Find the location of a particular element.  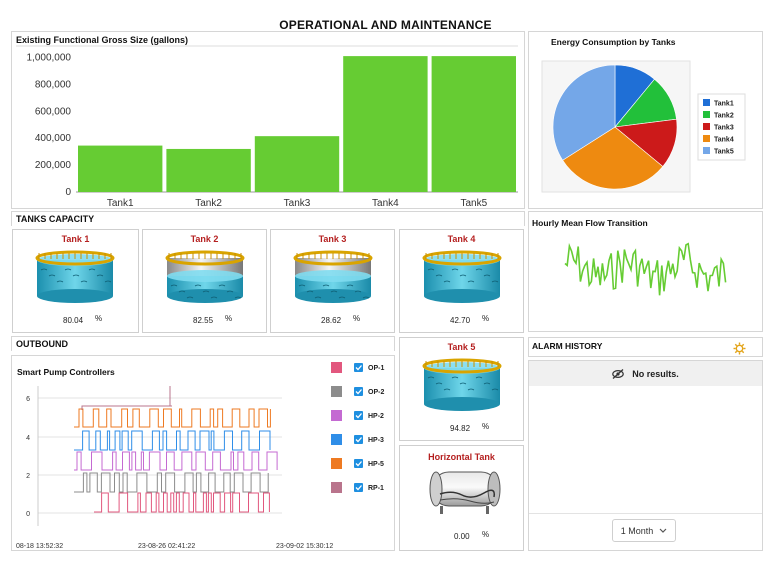

gross-size-title: Existing Functional Gross Size (gallons) is located at coordinates (268, 40).